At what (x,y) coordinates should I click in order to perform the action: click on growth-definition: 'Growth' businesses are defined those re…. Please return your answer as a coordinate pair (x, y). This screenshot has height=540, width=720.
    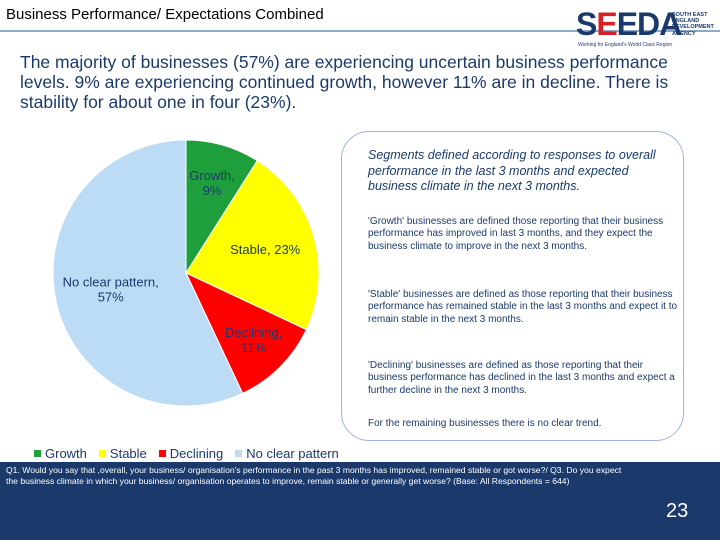
    Looking at the image, I should click on (516, 234).